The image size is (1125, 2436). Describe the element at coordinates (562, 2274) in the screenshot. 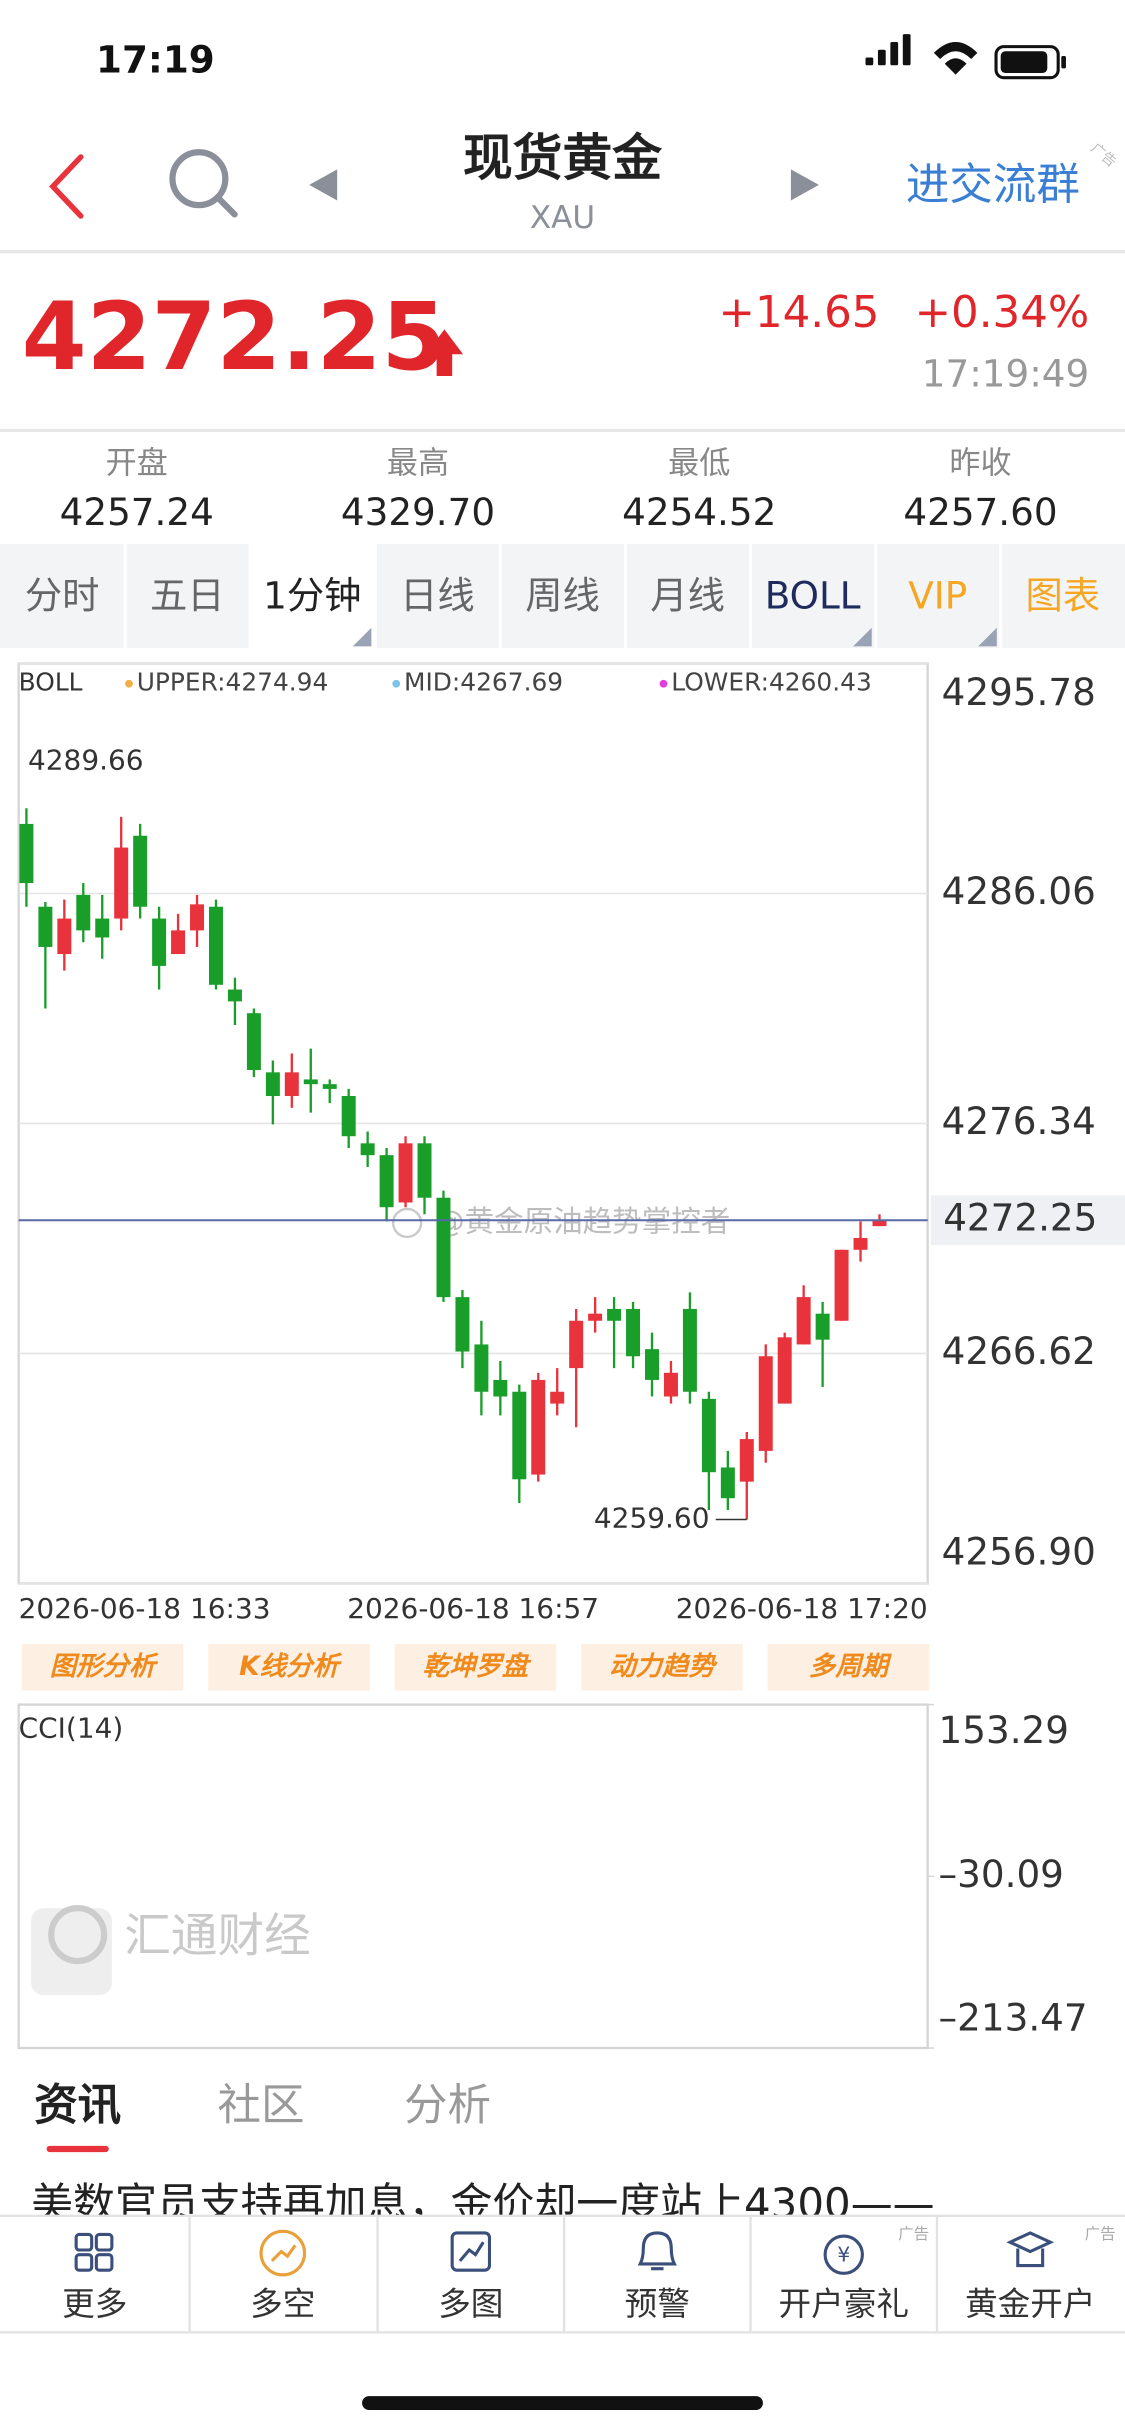

I see `bottom-nav` at that location.